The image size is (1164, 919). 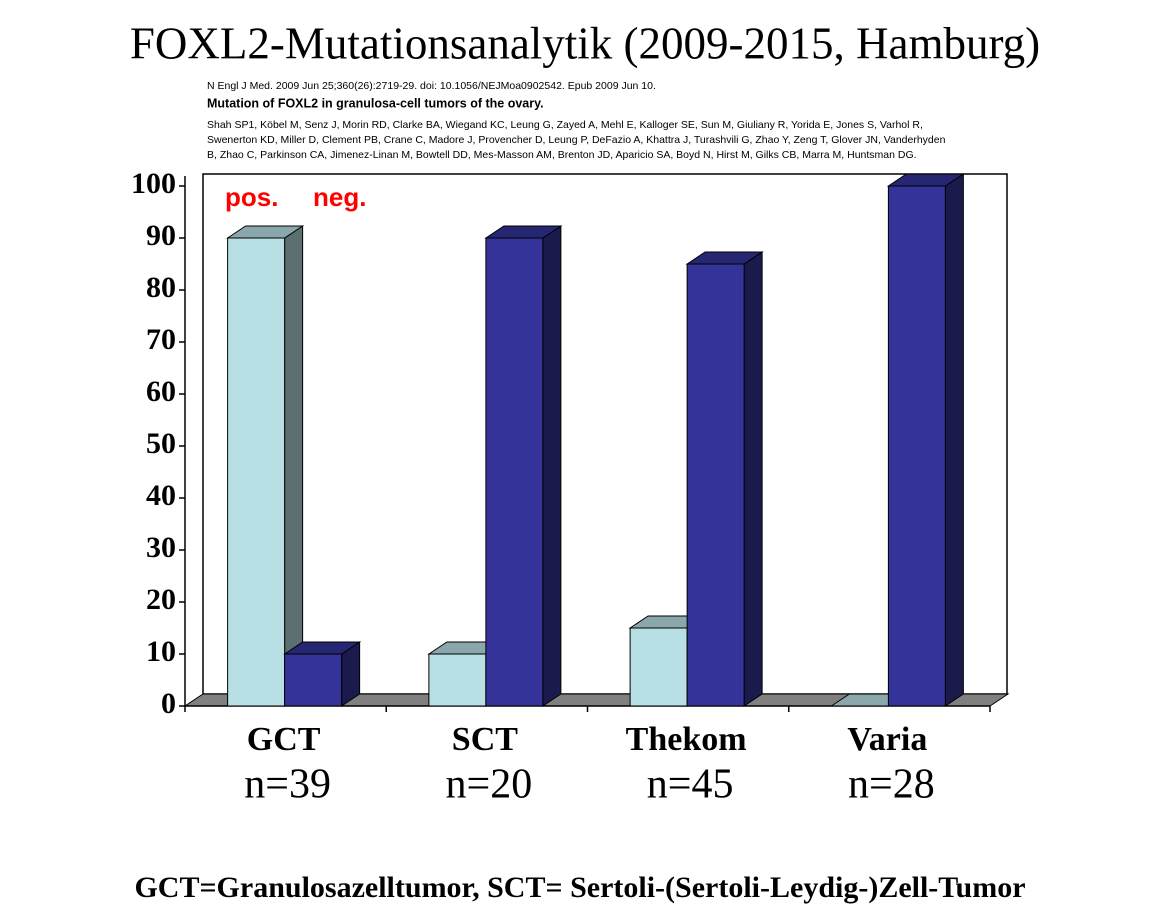 What do you see at coordinates (485, 739) in the screenshot?
I see `x-tick-label: SCT` at bounding box center [485, 739].